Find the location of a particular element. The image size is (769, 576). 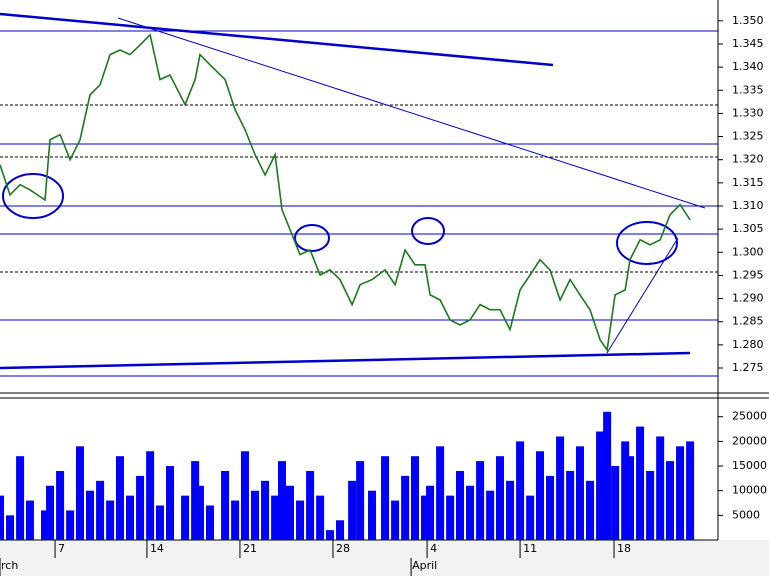

y-tick-label: 1.350 is located at coordinates (748, 20).